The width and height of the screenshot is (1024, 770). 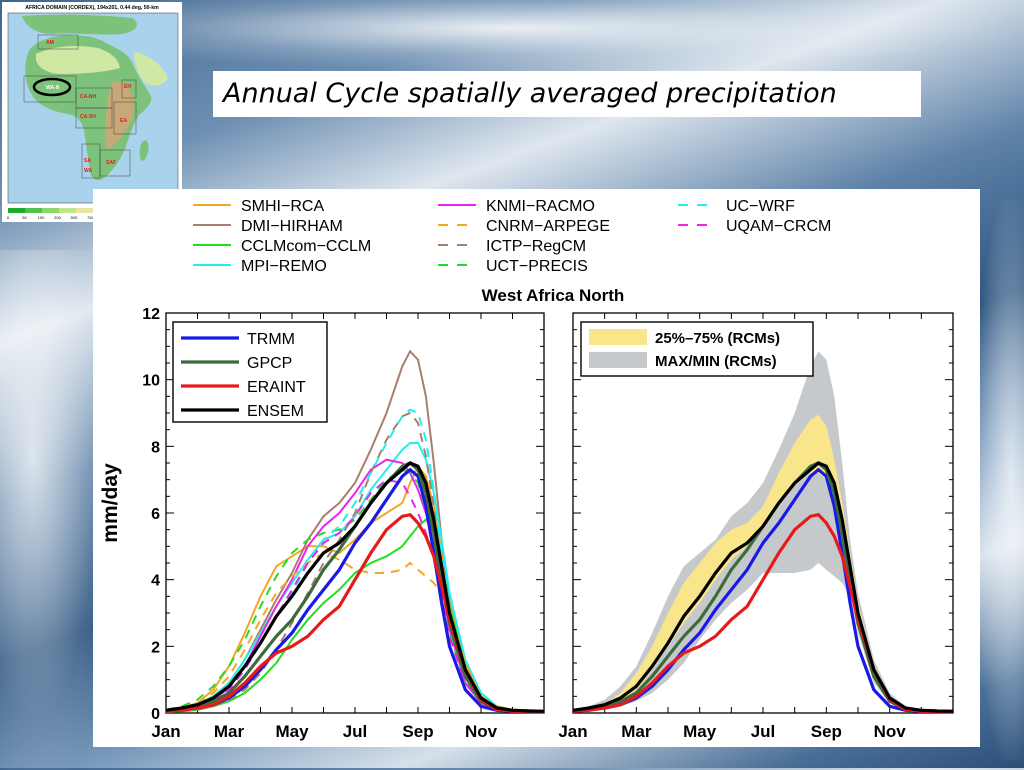 What do you see at coordinates (74, 217) in the screenshot?
I see `colorbar-tick-label: 500` at bounding box center [74, 217].